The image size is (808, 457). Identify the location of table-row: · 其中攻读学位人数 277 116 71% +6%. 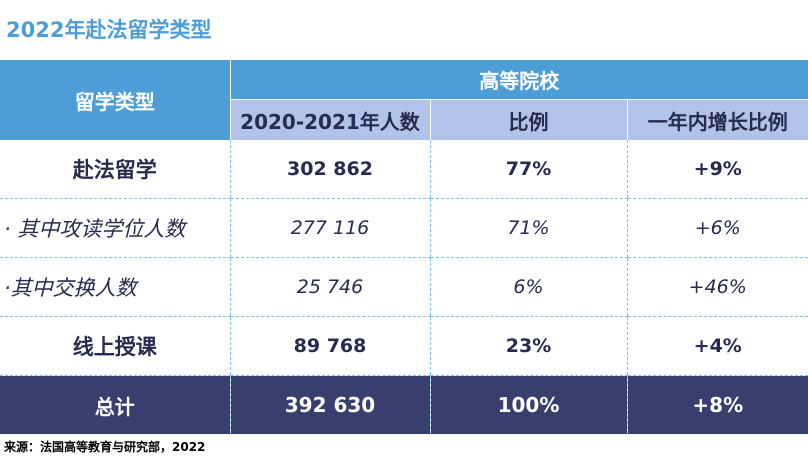
(404, 228).